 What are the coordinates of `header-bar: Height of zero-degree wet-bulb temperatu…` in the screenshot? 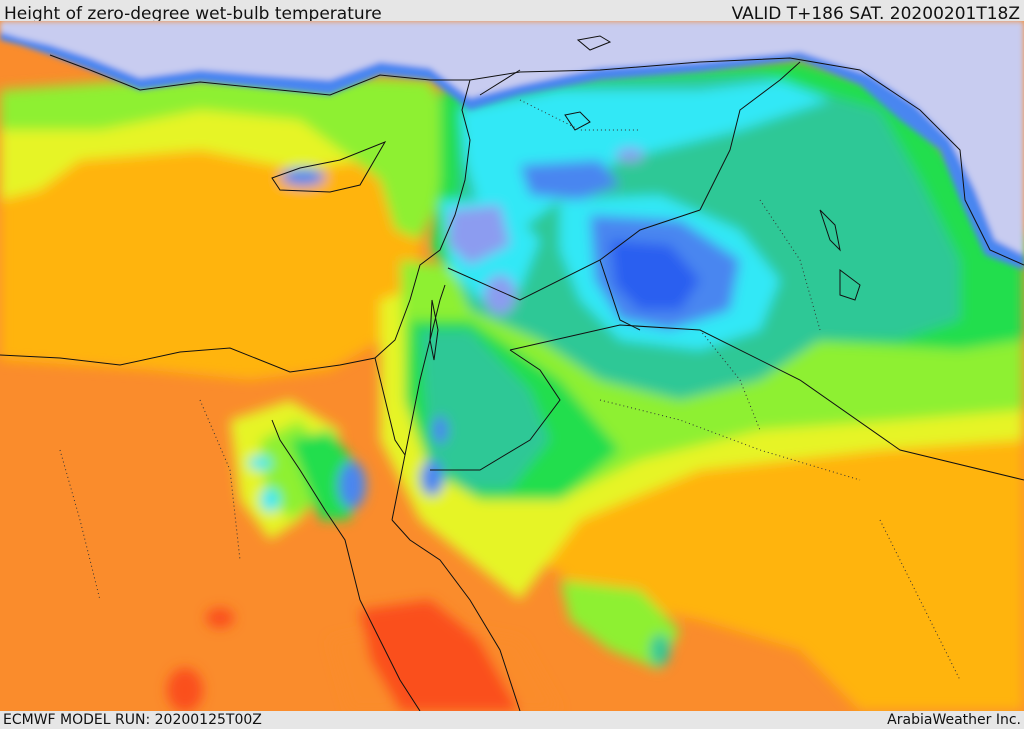 It's located at (512, 12).